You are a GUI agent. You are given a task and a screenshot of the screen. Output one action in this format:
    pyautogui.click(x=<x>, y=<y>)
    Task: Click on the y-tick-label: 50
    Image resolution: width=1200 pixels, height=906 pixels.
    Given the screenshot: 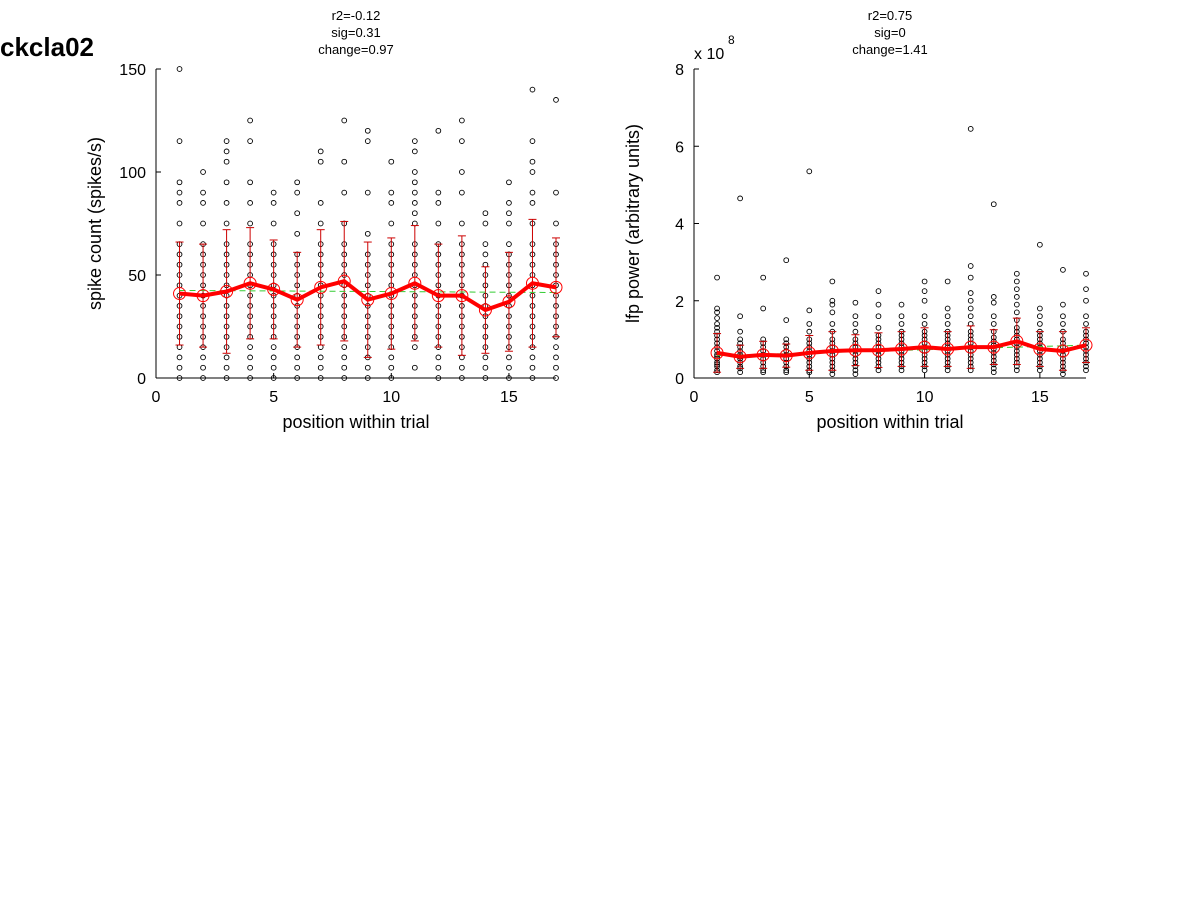 What is the action you would take?
    pyautogui.click(x=137, y=276)
    